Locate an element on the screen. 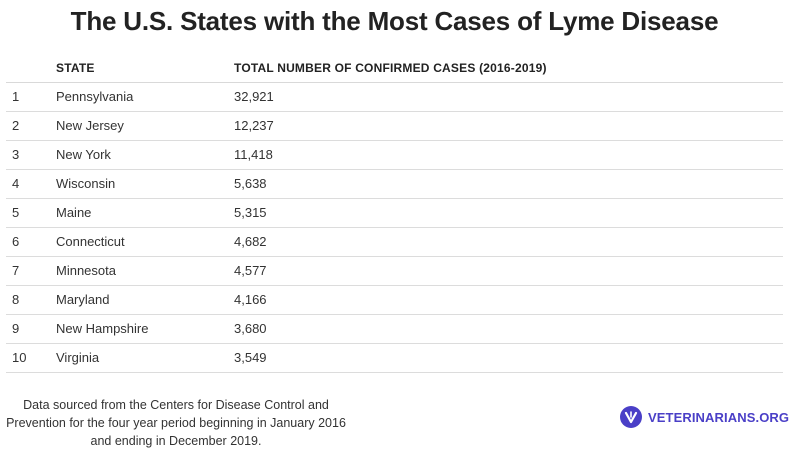 Image resolution: width=789 pixels, height=454 pixels. table-row: 3 New York 11,418 is located at coordinates (394, 154).